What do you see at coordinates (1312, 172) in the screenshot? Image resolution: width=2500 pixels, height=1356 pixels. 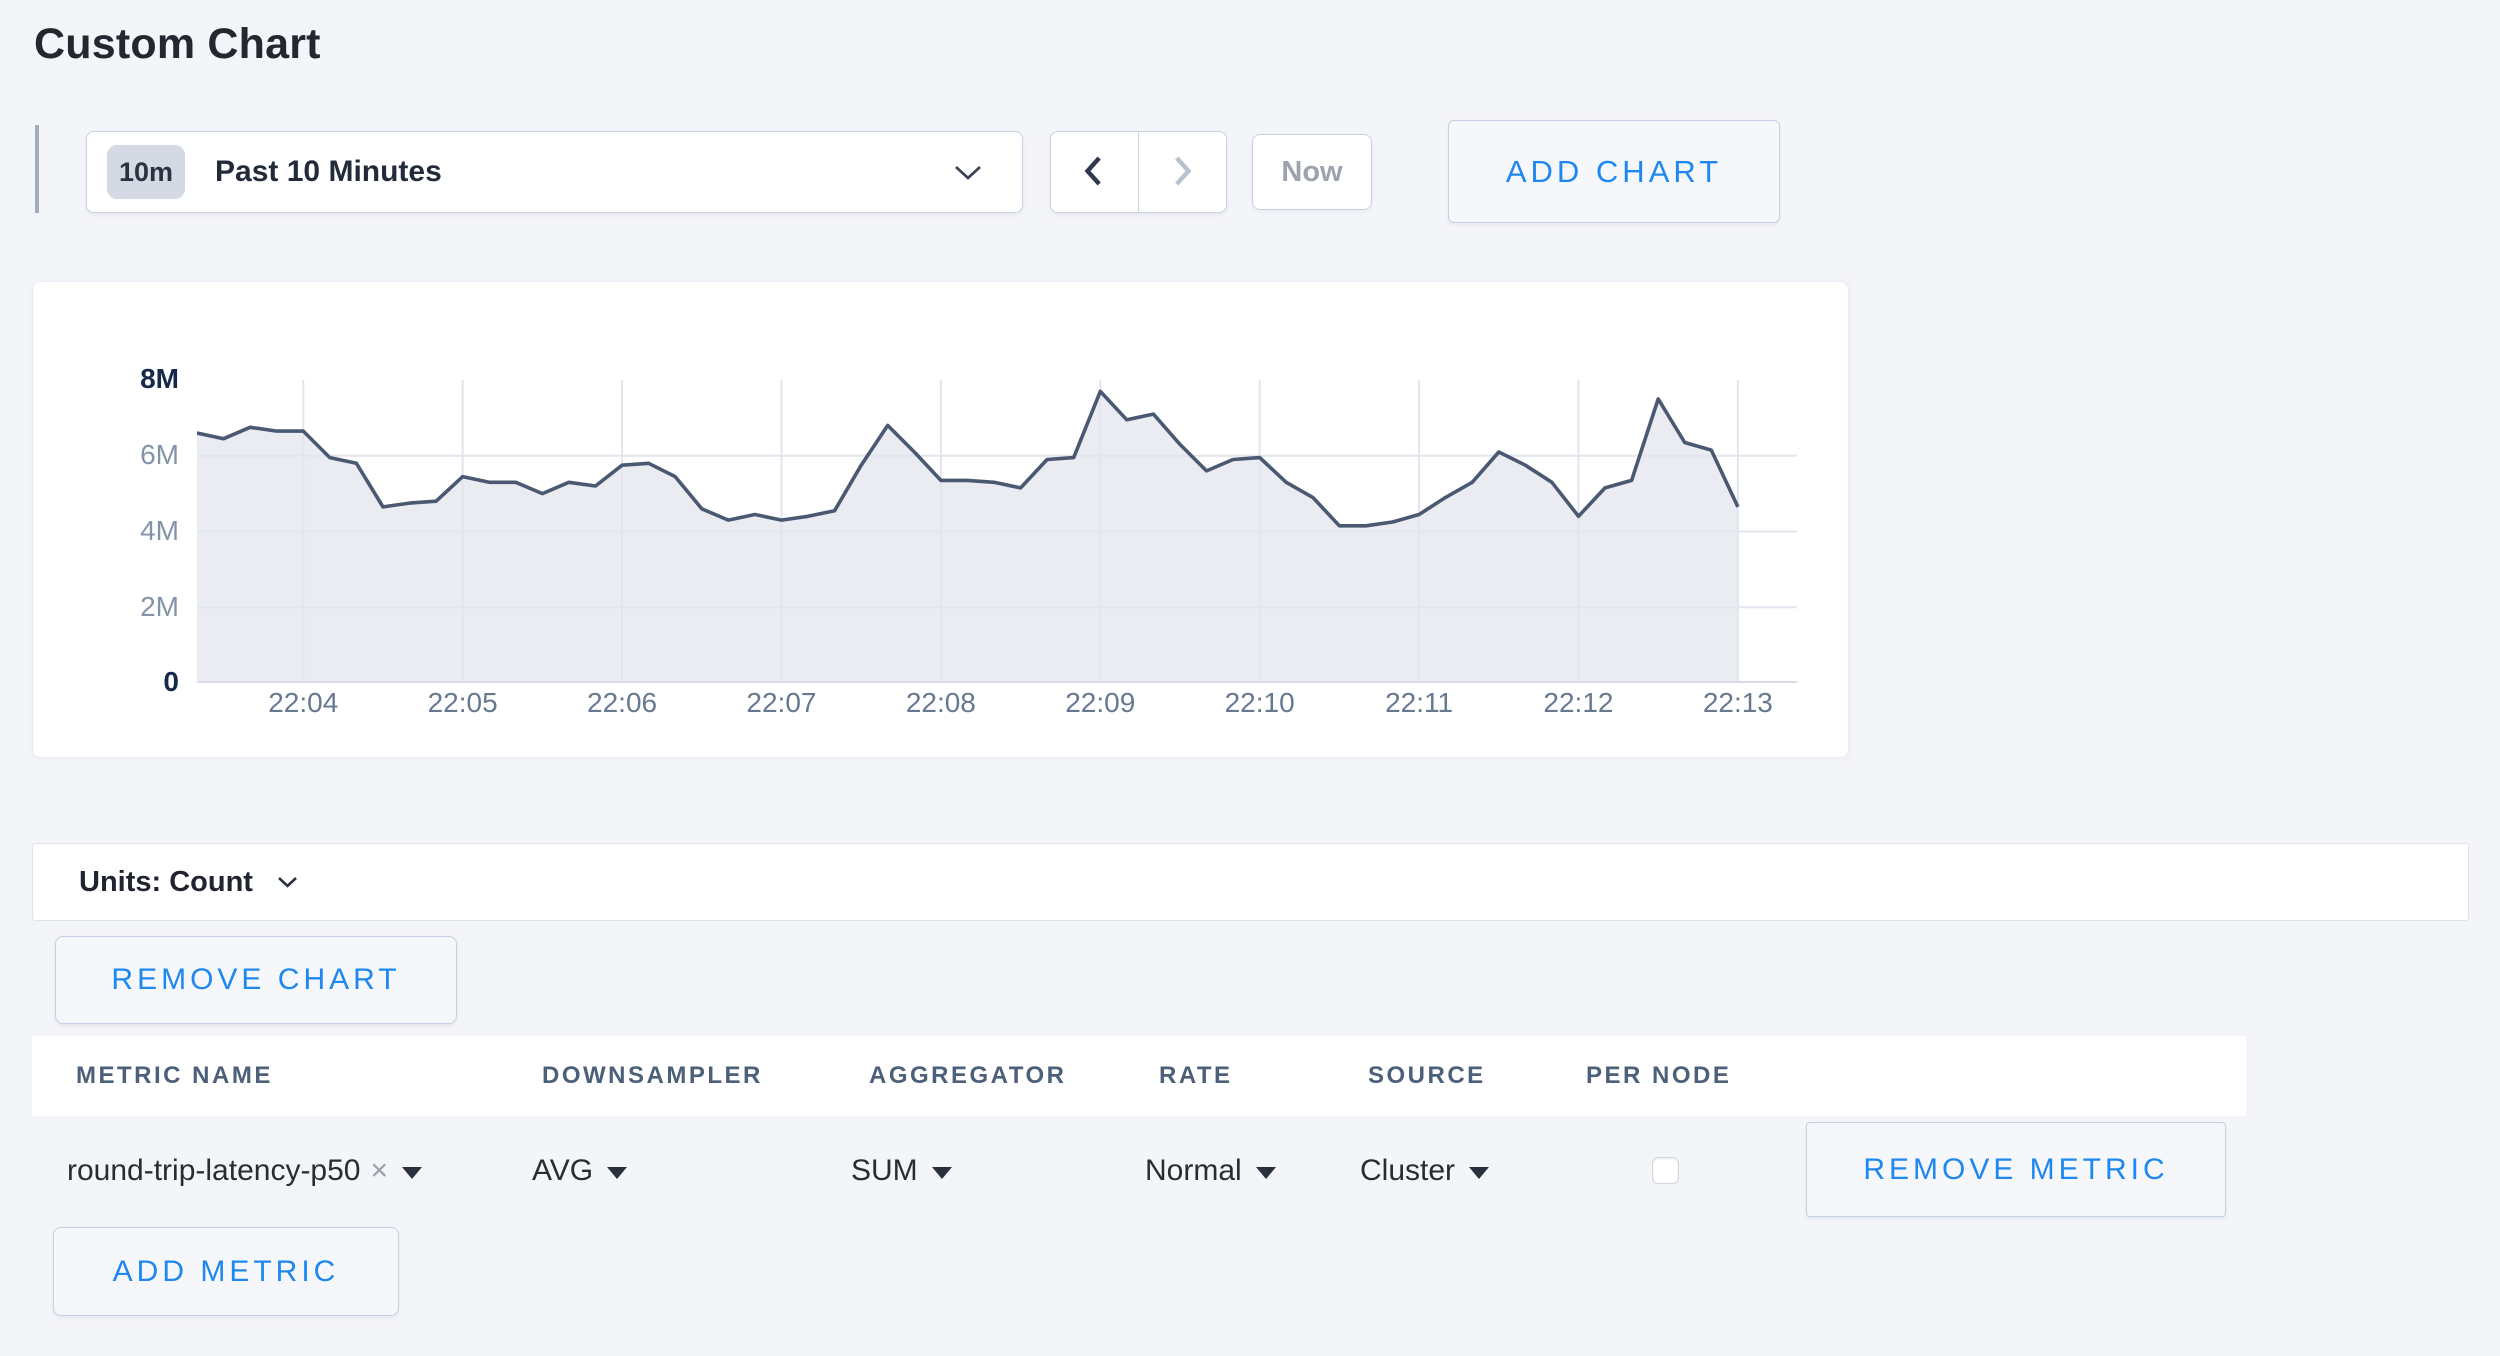 I see `now-button: Now` at bounding box center [1312, 172].